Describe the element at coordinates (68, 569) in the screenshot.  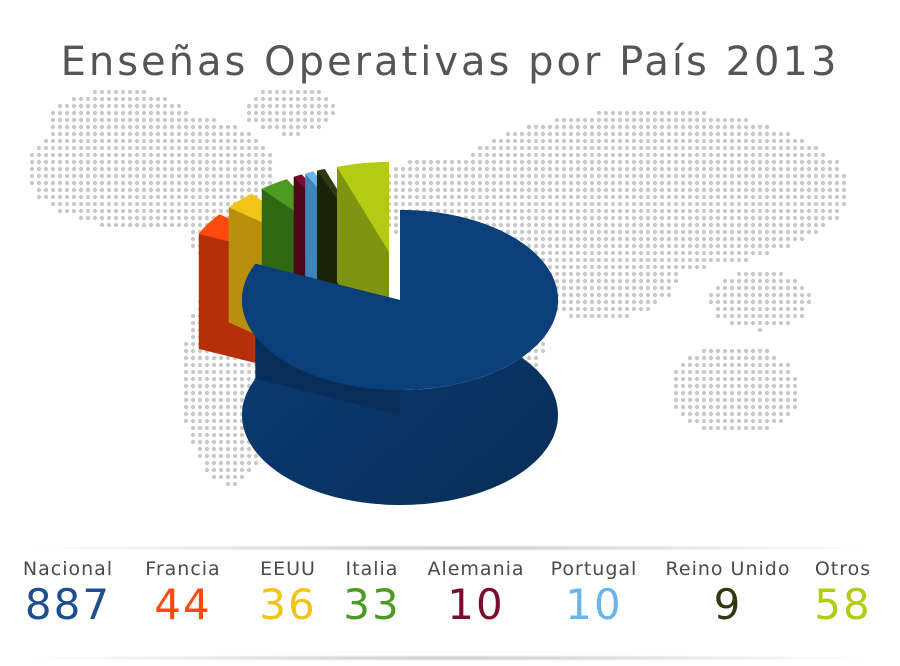
I see `legend-label: Nacional` at that location.